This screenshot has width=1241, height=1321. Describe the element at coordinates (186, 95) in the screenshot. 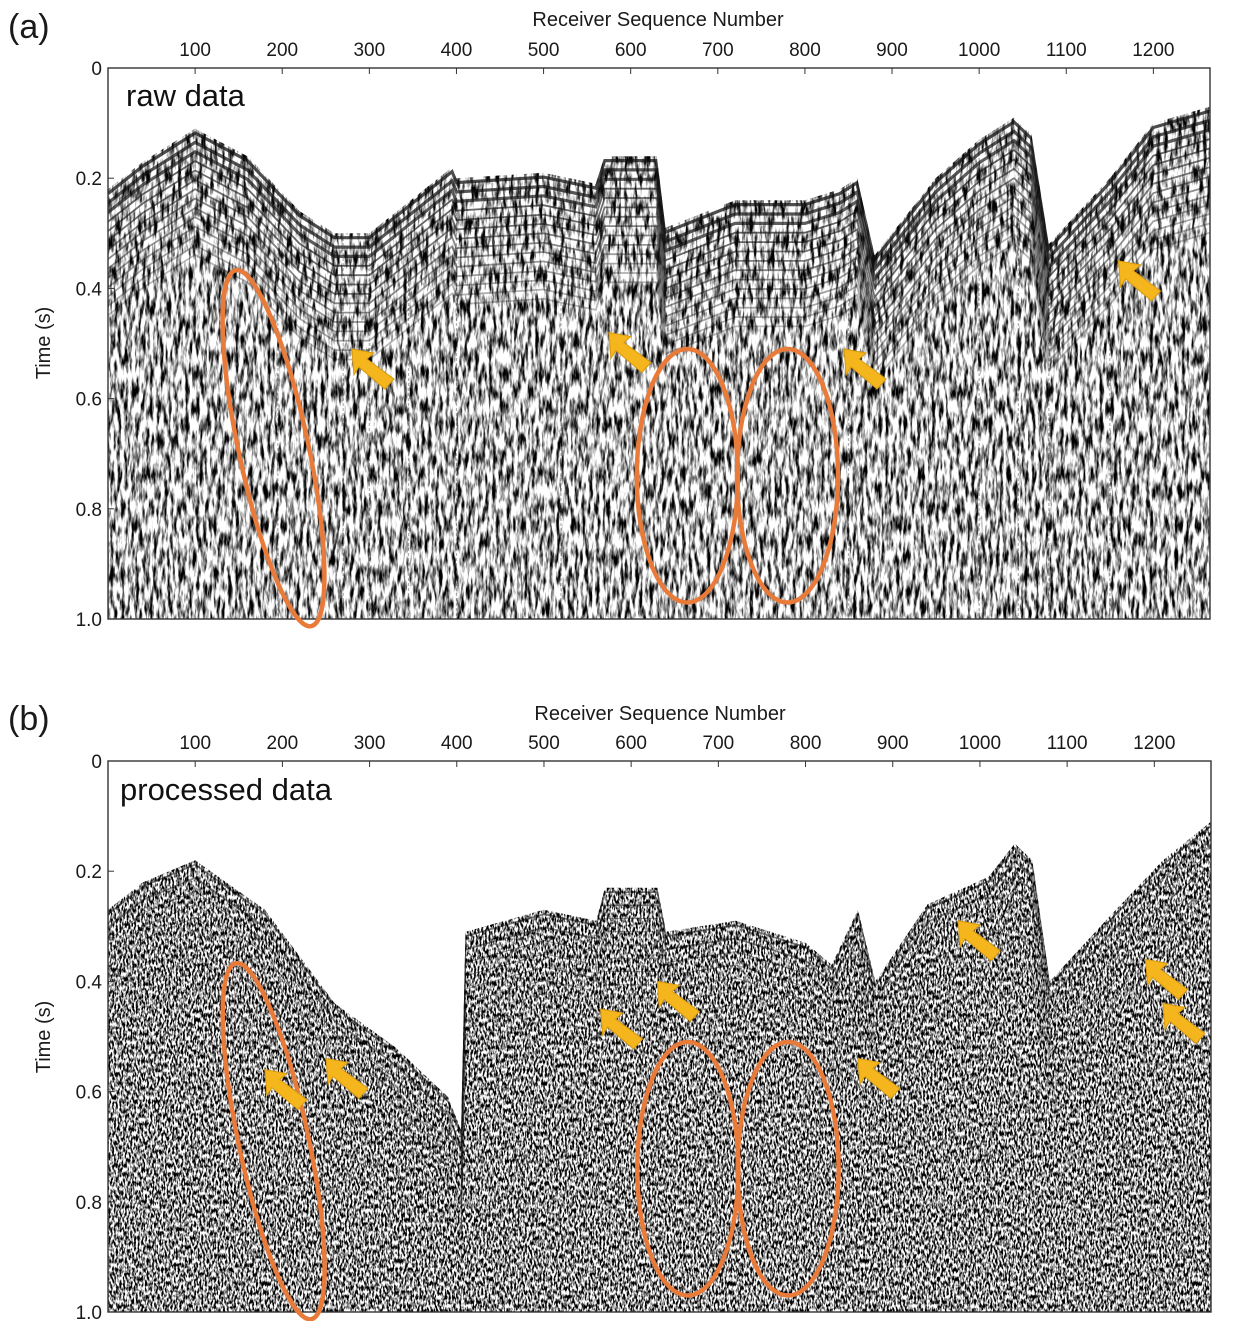

I see `inset-label: raw data` at that location.